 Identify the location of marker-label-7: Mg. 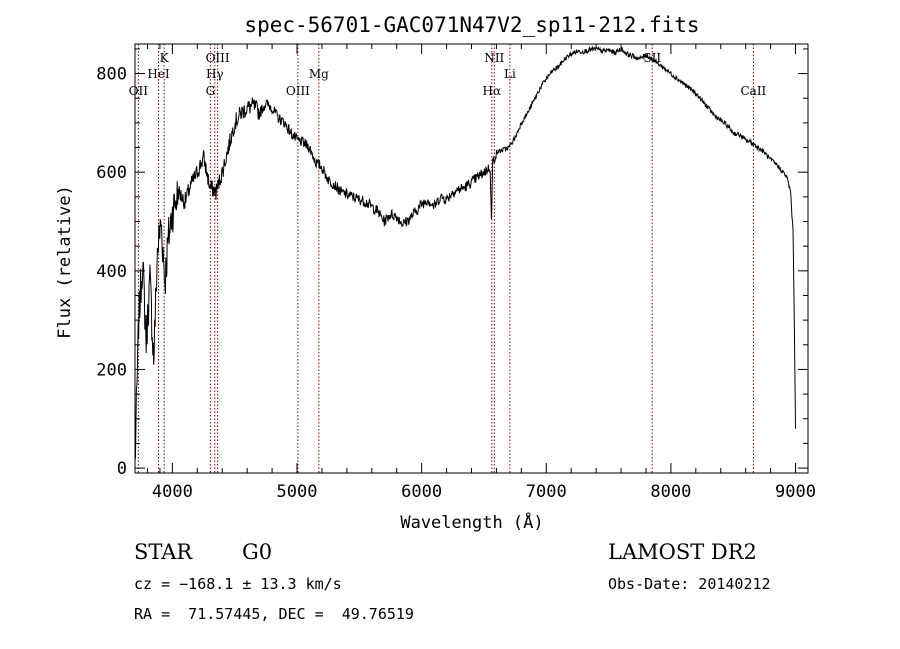
(319, 74).